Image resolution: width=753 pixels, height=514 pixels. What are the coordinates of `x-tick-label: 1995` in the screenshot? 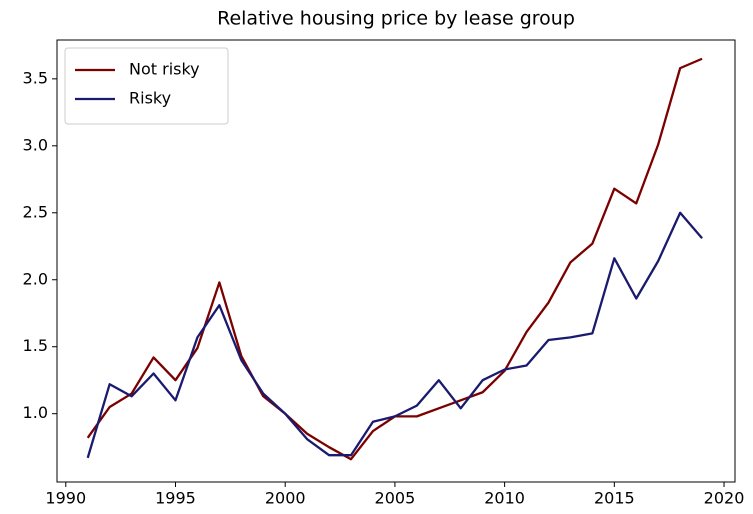 It's located at (175, 498).